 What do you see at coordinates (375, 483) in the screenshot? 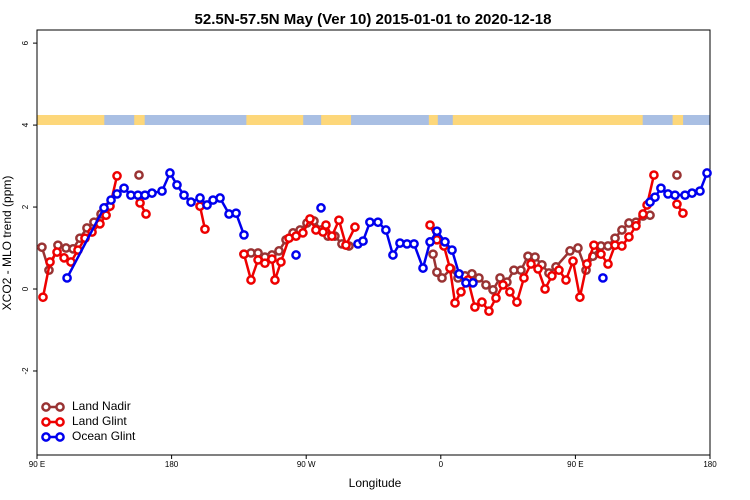
I see `x-axis-label: Longitude` at bounding box center [375, 483].